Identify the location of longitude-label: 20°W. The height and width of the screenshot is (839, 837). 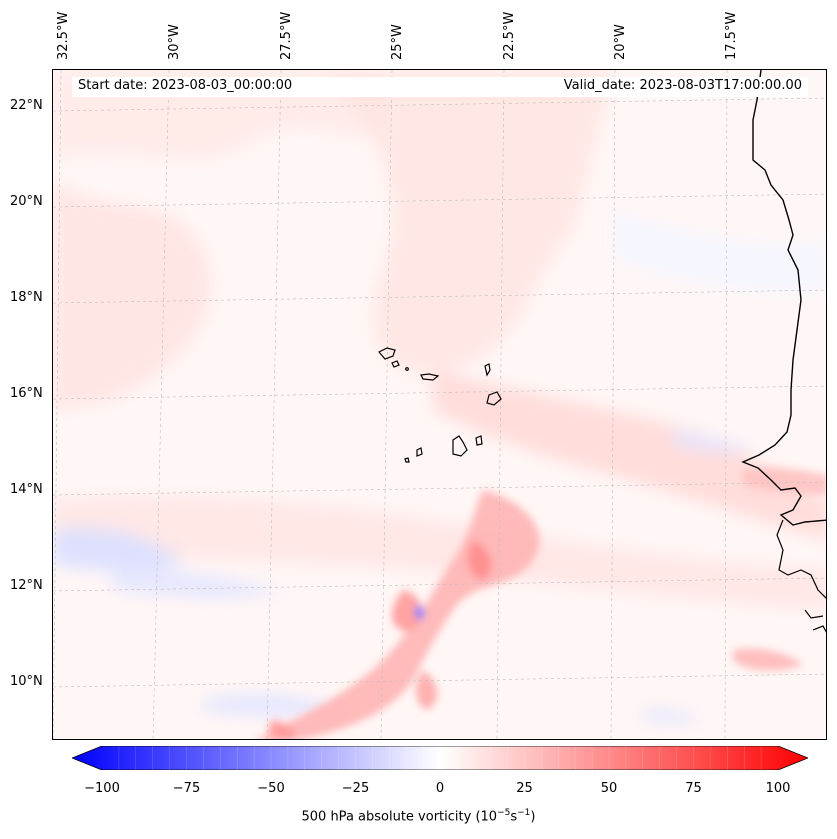
(620, 42).